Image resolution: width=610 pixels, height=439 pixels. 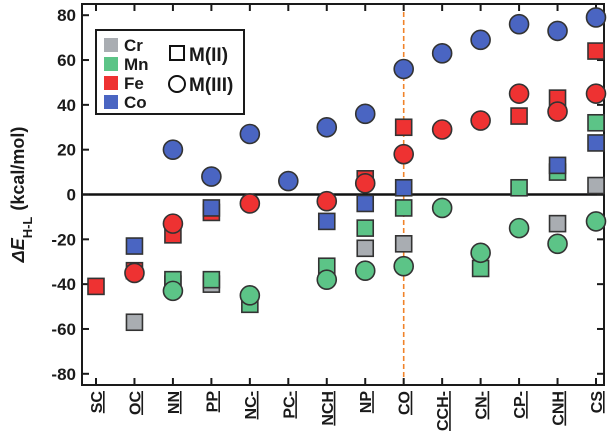 I want to click on legend-swatch-cr, so click(x=111, y=45).